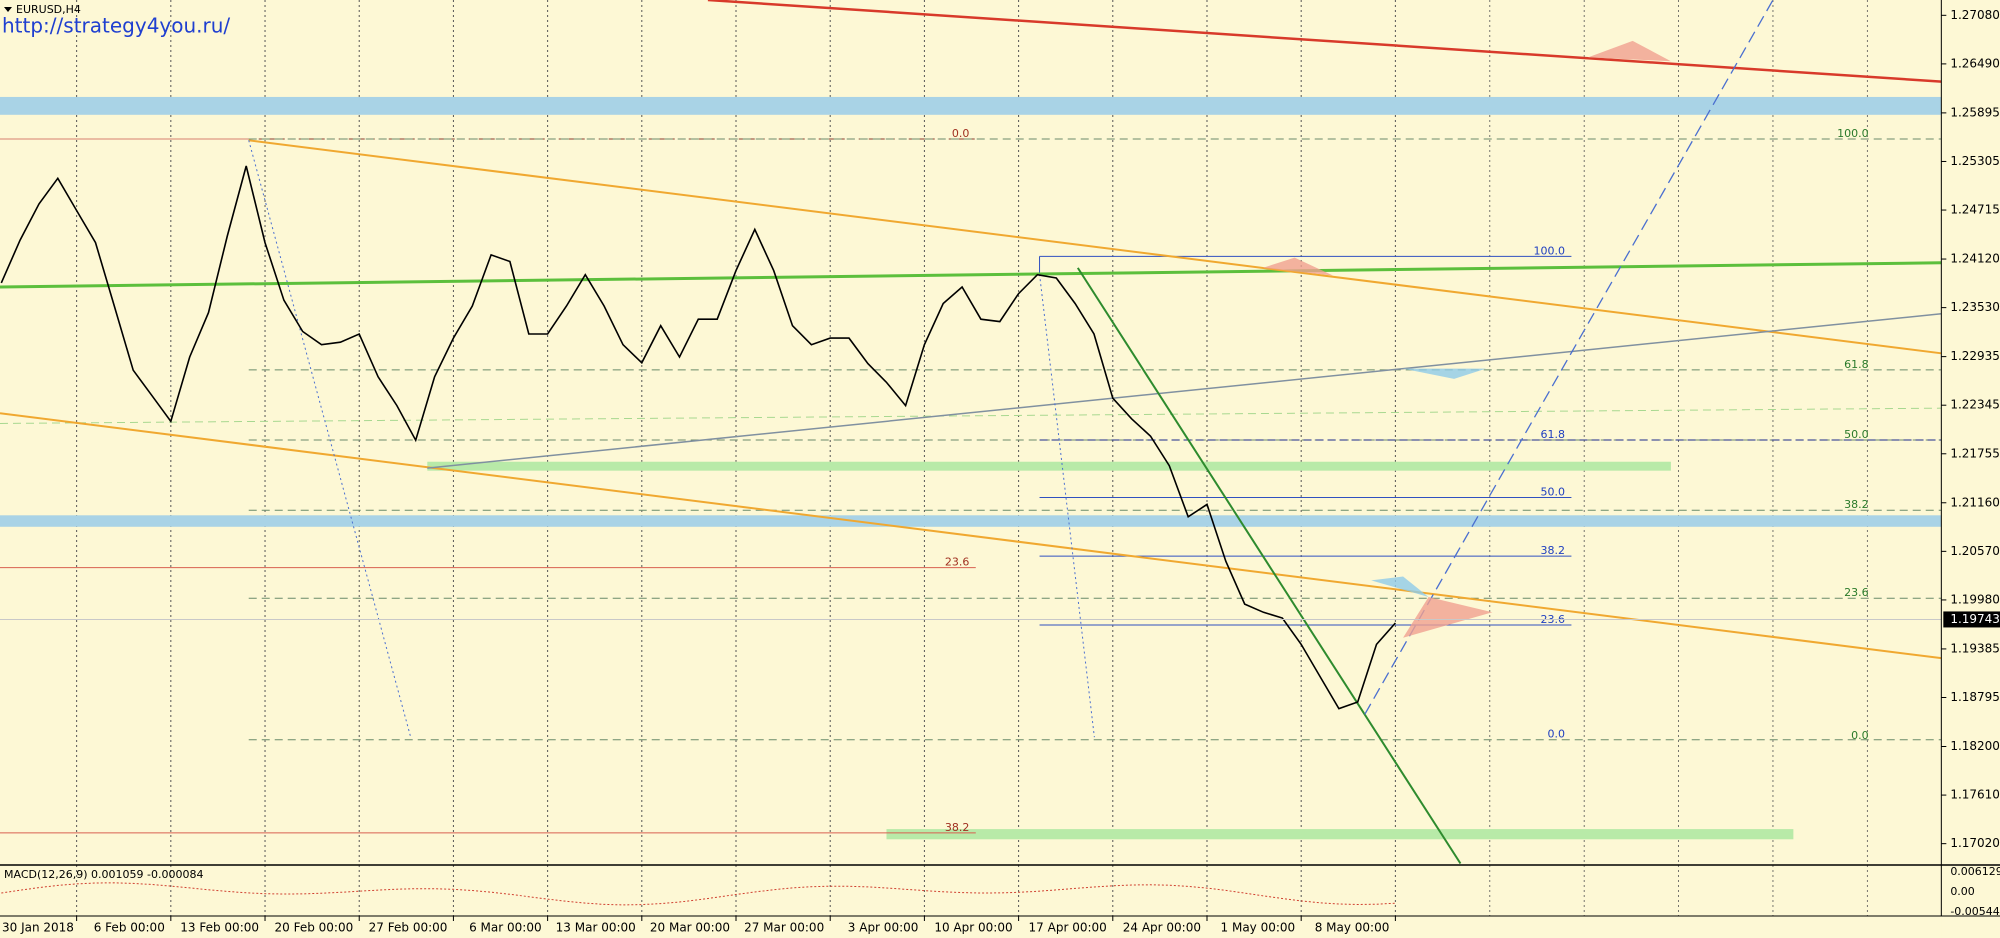 This screenshot has height=938, width=2000. Describe the element at coordinates (596, 928) in the screenshot. I see `x-tick-label: 13 Mar 00:00` at that location.